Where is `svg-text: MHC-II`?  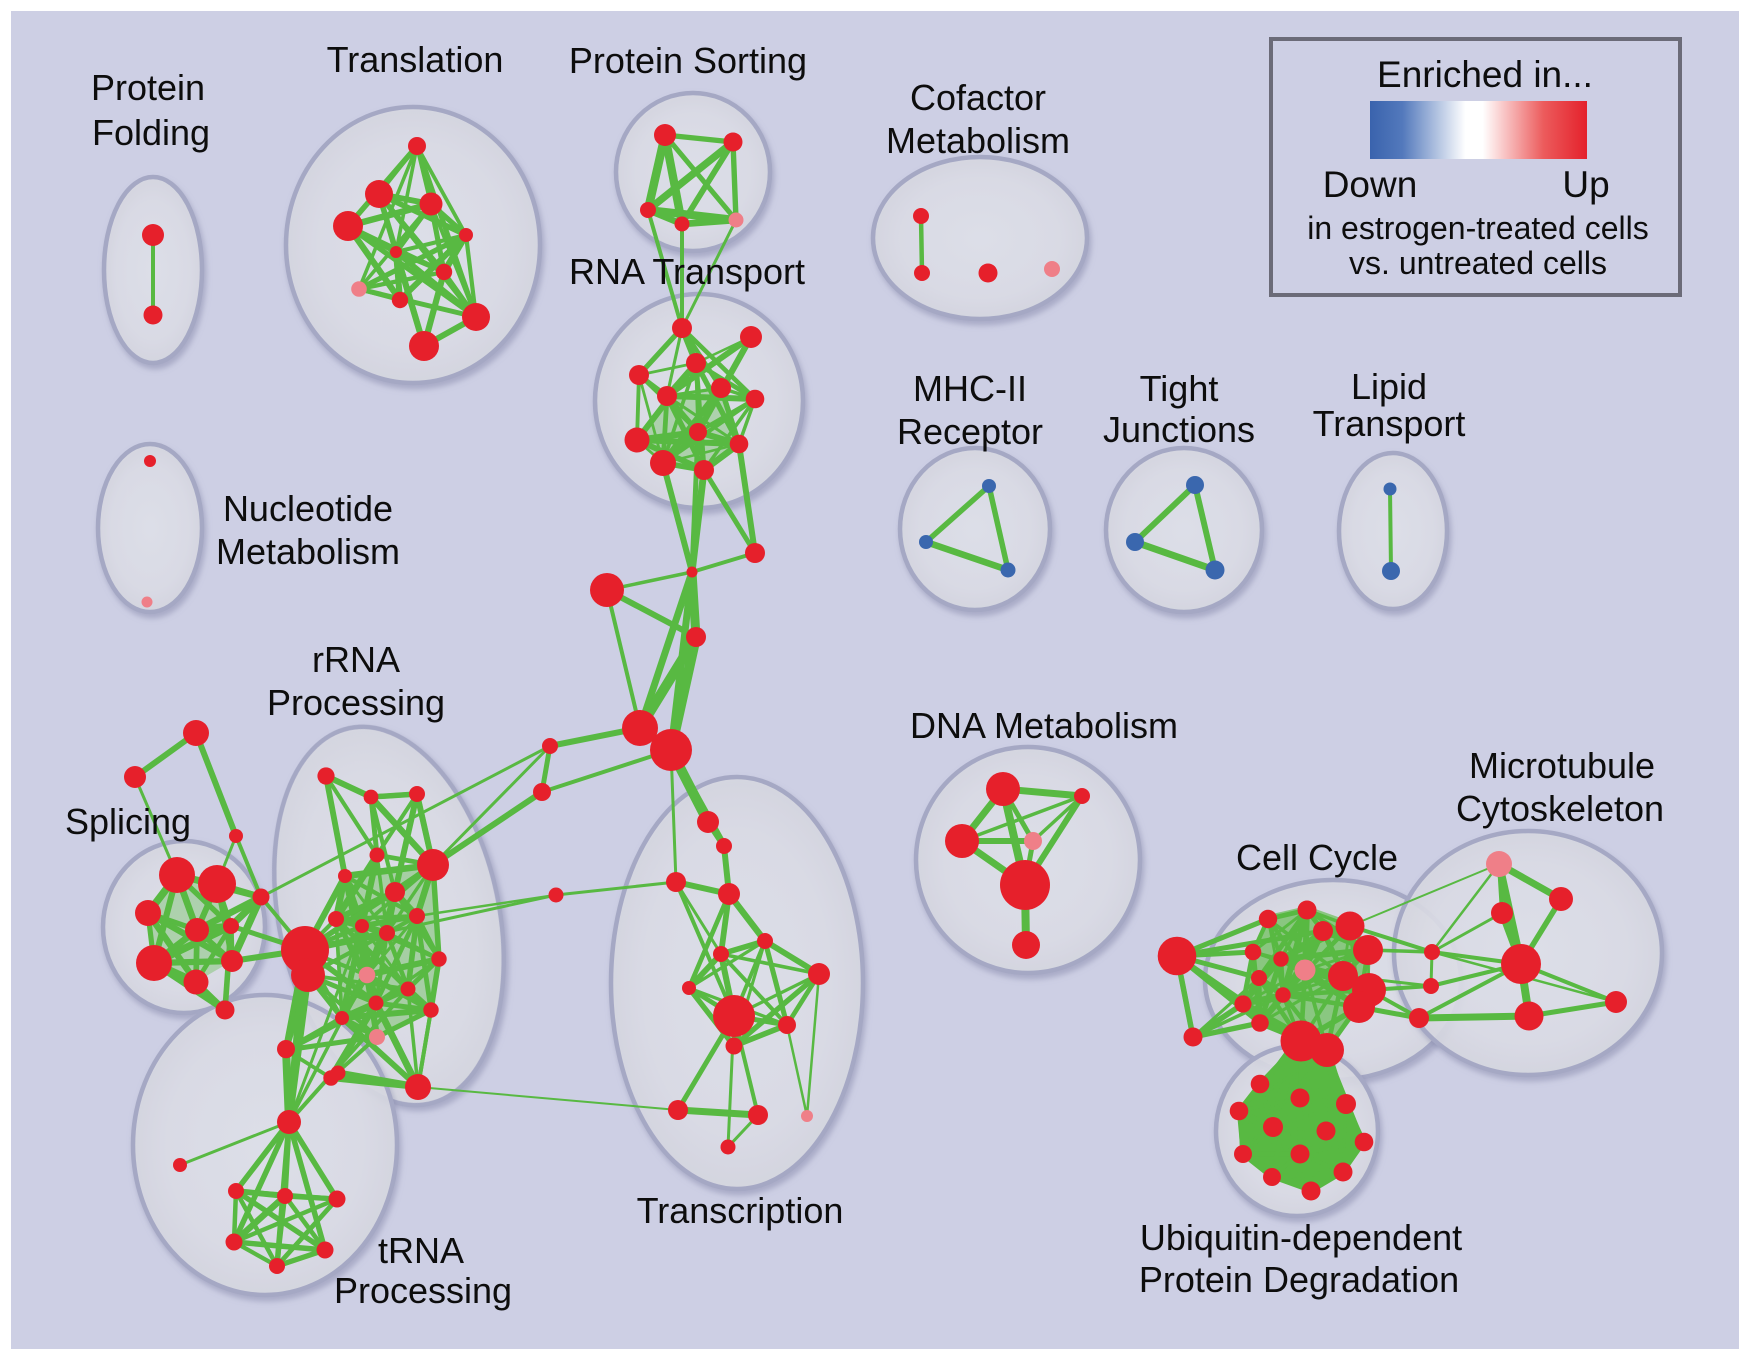
svg-text: MHC-II is located at coordinates (970, 388).